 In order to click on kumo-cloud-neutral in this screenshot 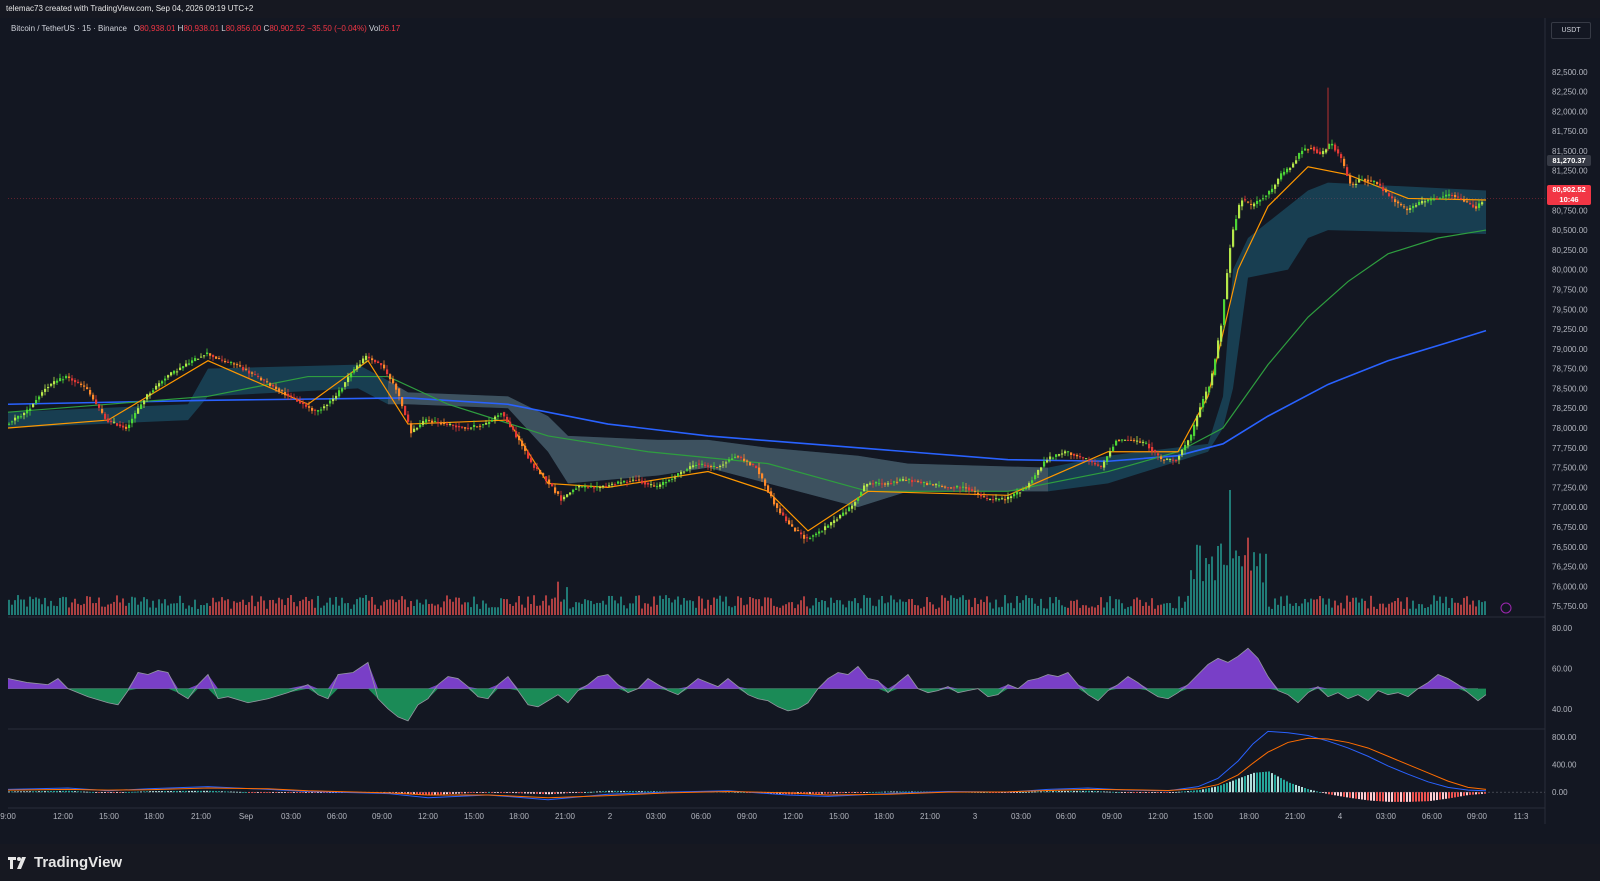, I will do `click(718, 444)`.